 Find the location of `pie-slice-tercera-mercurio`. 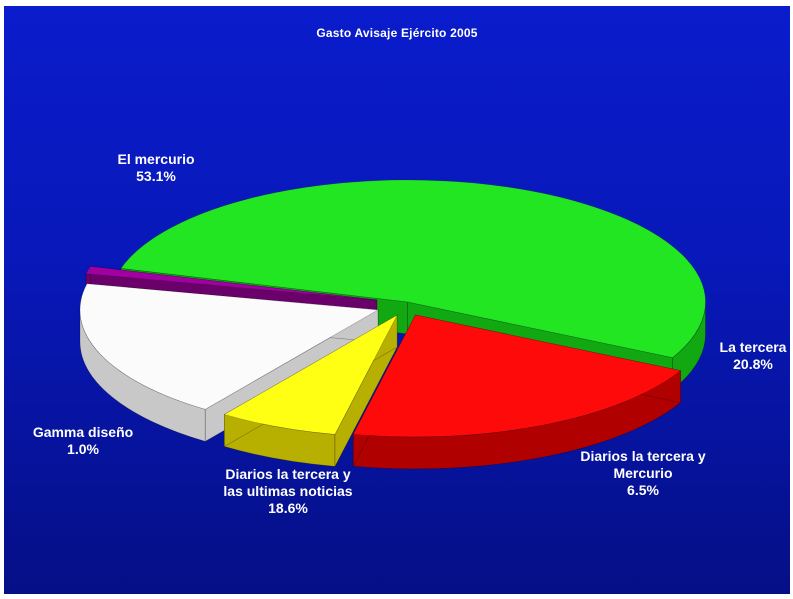

pie-slice-tercera-mercurio is located at coordinates (310, 390).